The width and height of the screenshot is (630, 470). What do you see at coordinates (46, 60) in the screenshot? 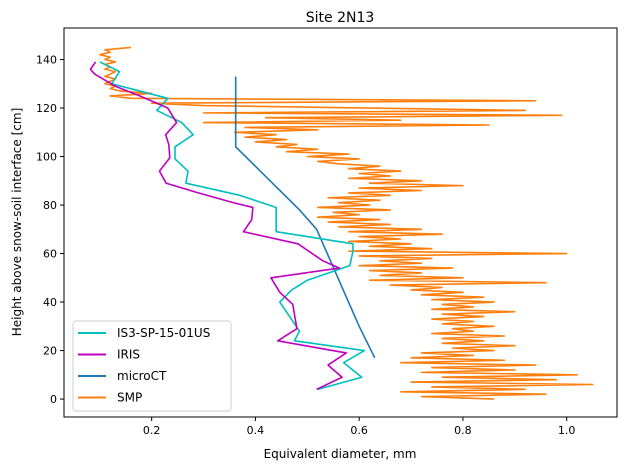
I see `y-tick-label: 140` at bounding box center [46, 60].